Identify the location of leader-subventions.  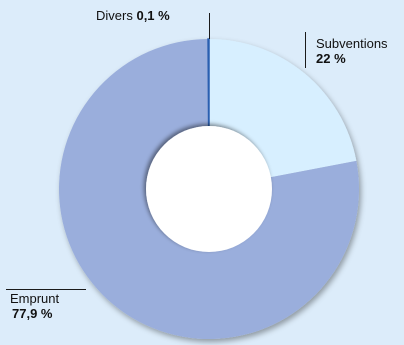
(305, 50).